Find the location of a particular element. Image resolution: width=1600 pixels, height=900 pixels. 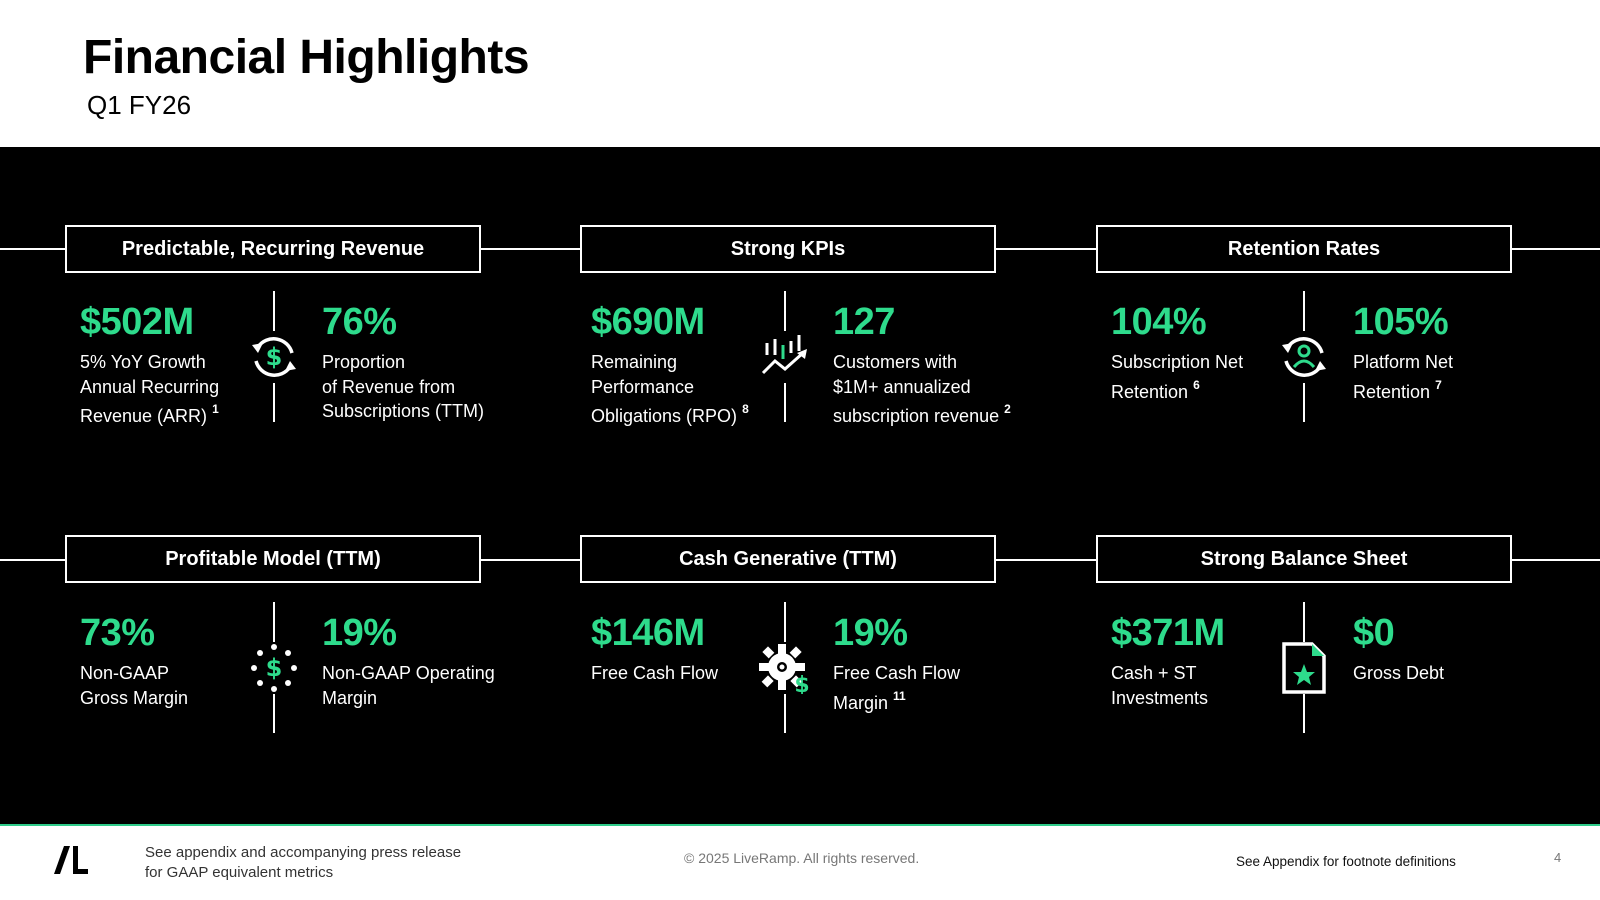

category-recurring-revenue: Predictable, Recurring Revenue is located at coordinates (273, 249).